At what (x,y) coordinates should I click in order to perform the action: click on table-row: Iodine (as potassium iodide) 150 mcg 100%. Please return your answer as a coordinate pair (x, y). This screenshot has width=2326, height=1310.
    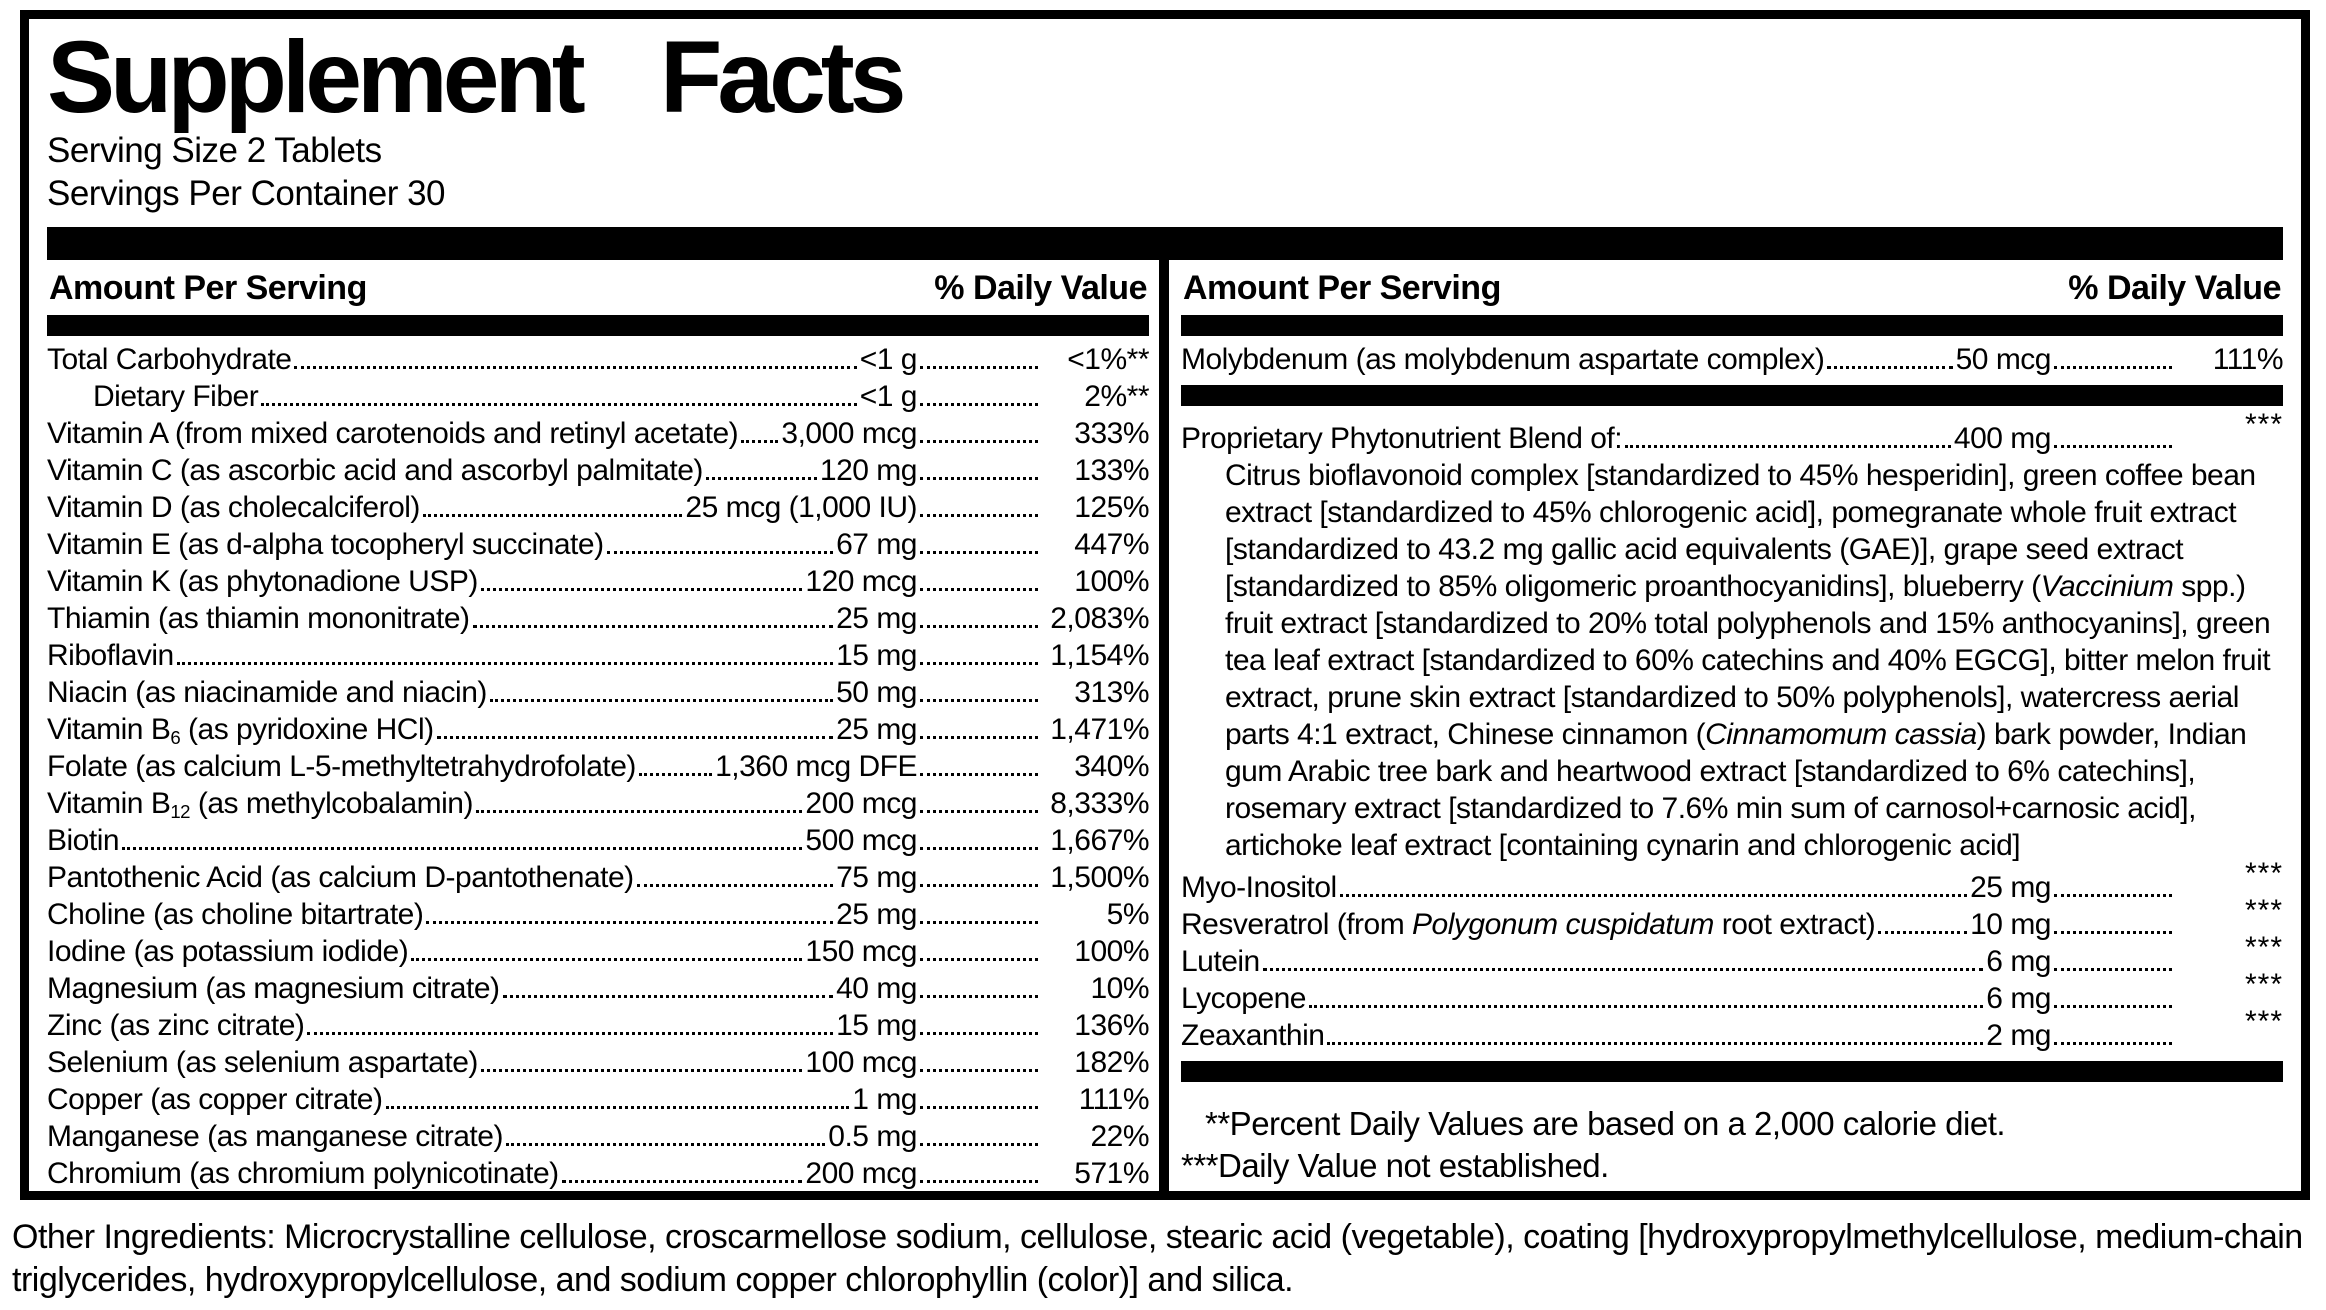
    Looking at the image, I should click on (598, 951).